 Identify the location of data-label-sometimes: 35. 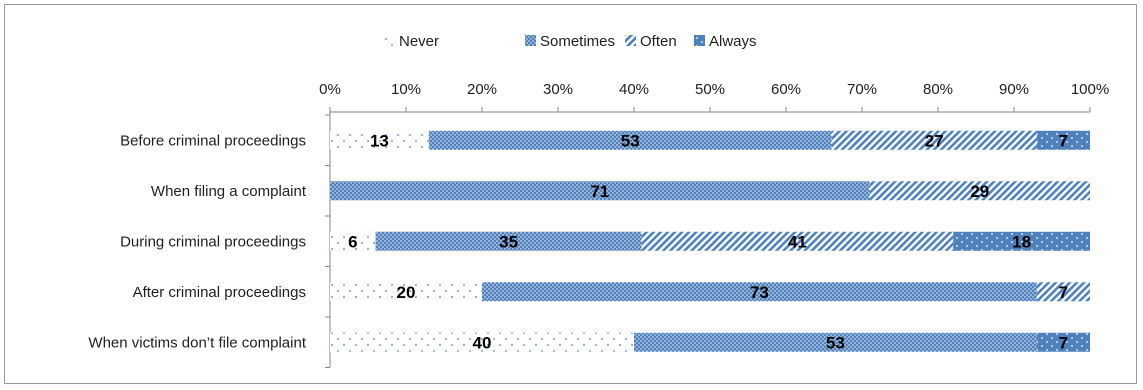
(508, 241).